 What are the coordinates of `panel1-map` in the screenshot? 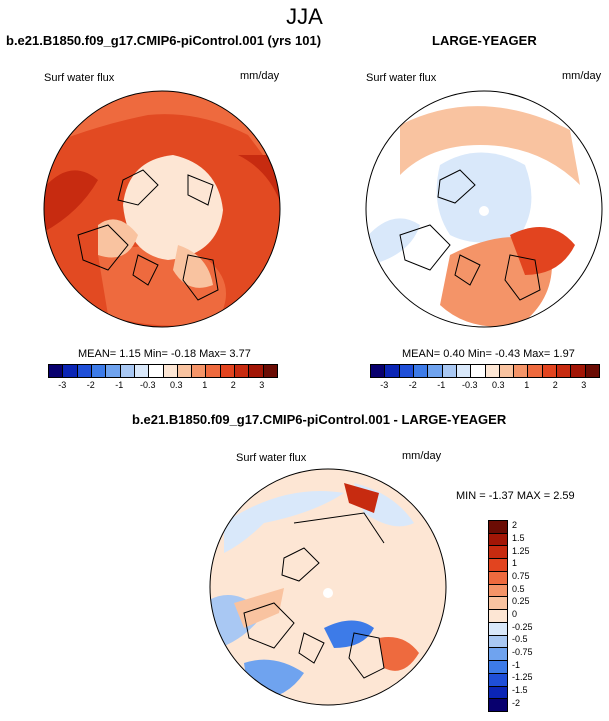 It's located at (162, 209).